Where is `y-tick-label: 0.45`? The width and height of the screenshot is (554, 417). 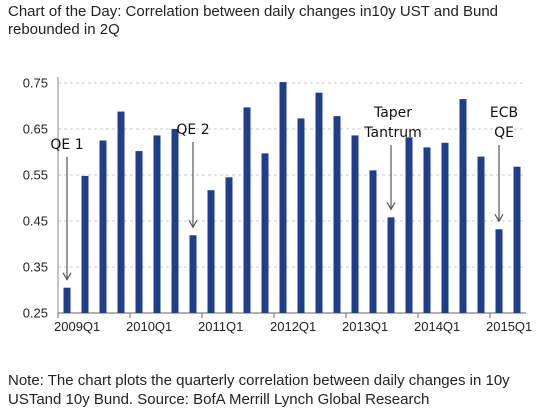
y-tick-label: 0.45 is located at coordinates (35, 221).